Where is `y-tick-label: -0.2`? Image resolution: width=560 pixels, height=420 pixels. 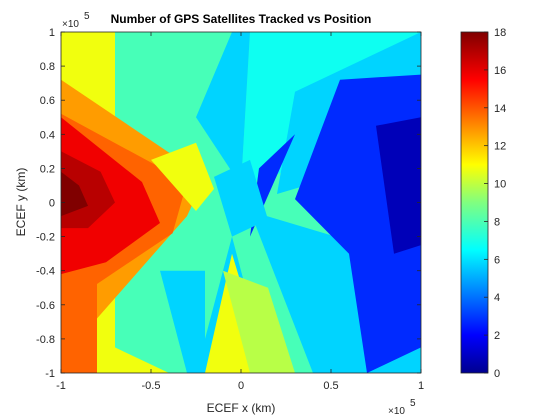 y-tick-label: -0.2 is located at coordinates (45, 238).